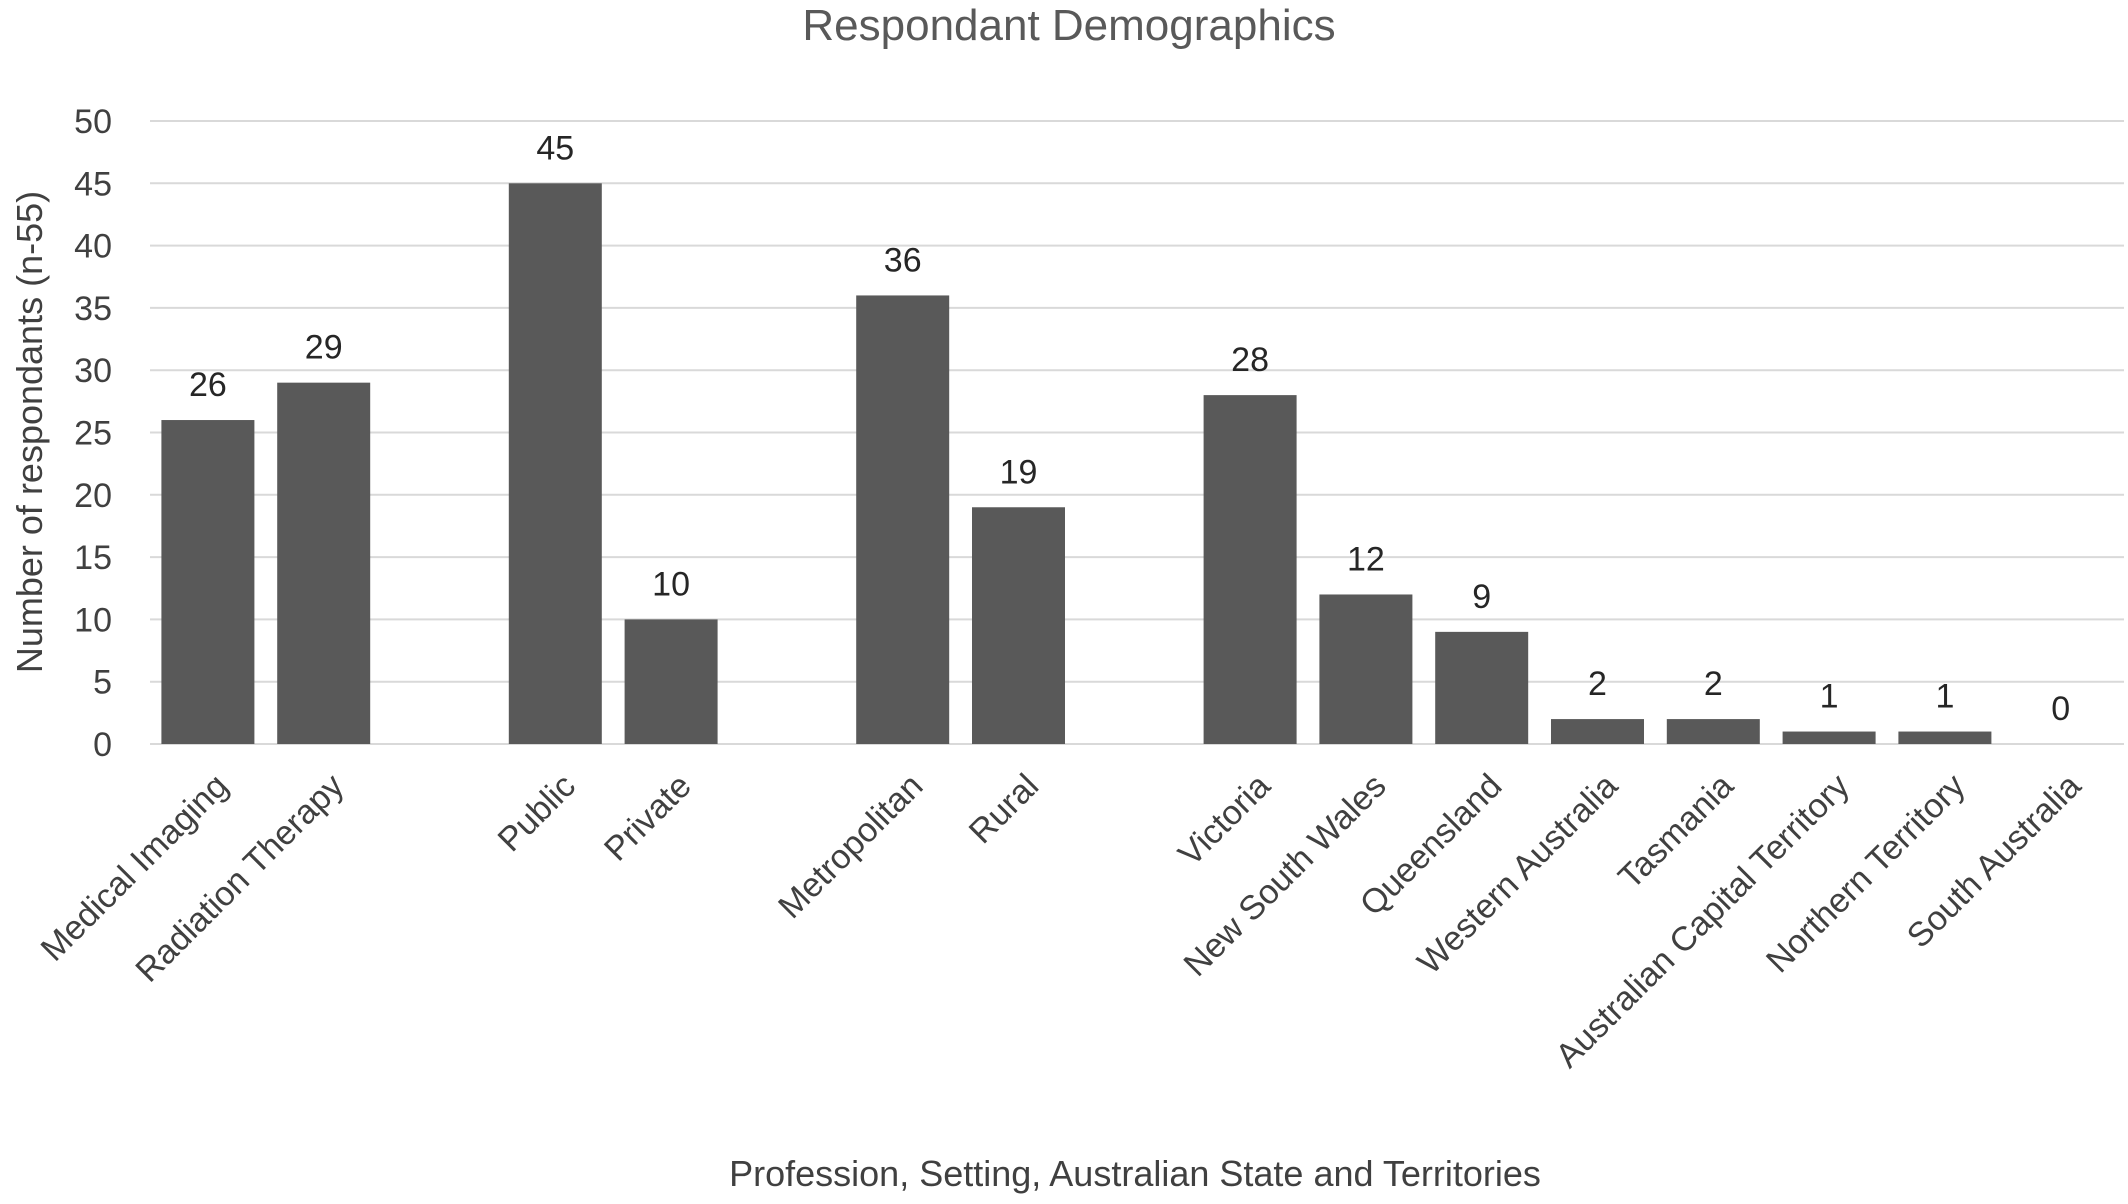 This screenshot has height=1204, width=2128. What do you see at coordinates (93, 620) in the screenshot?
I see `y-tick-label: 10` at bounding box center [93, 620].